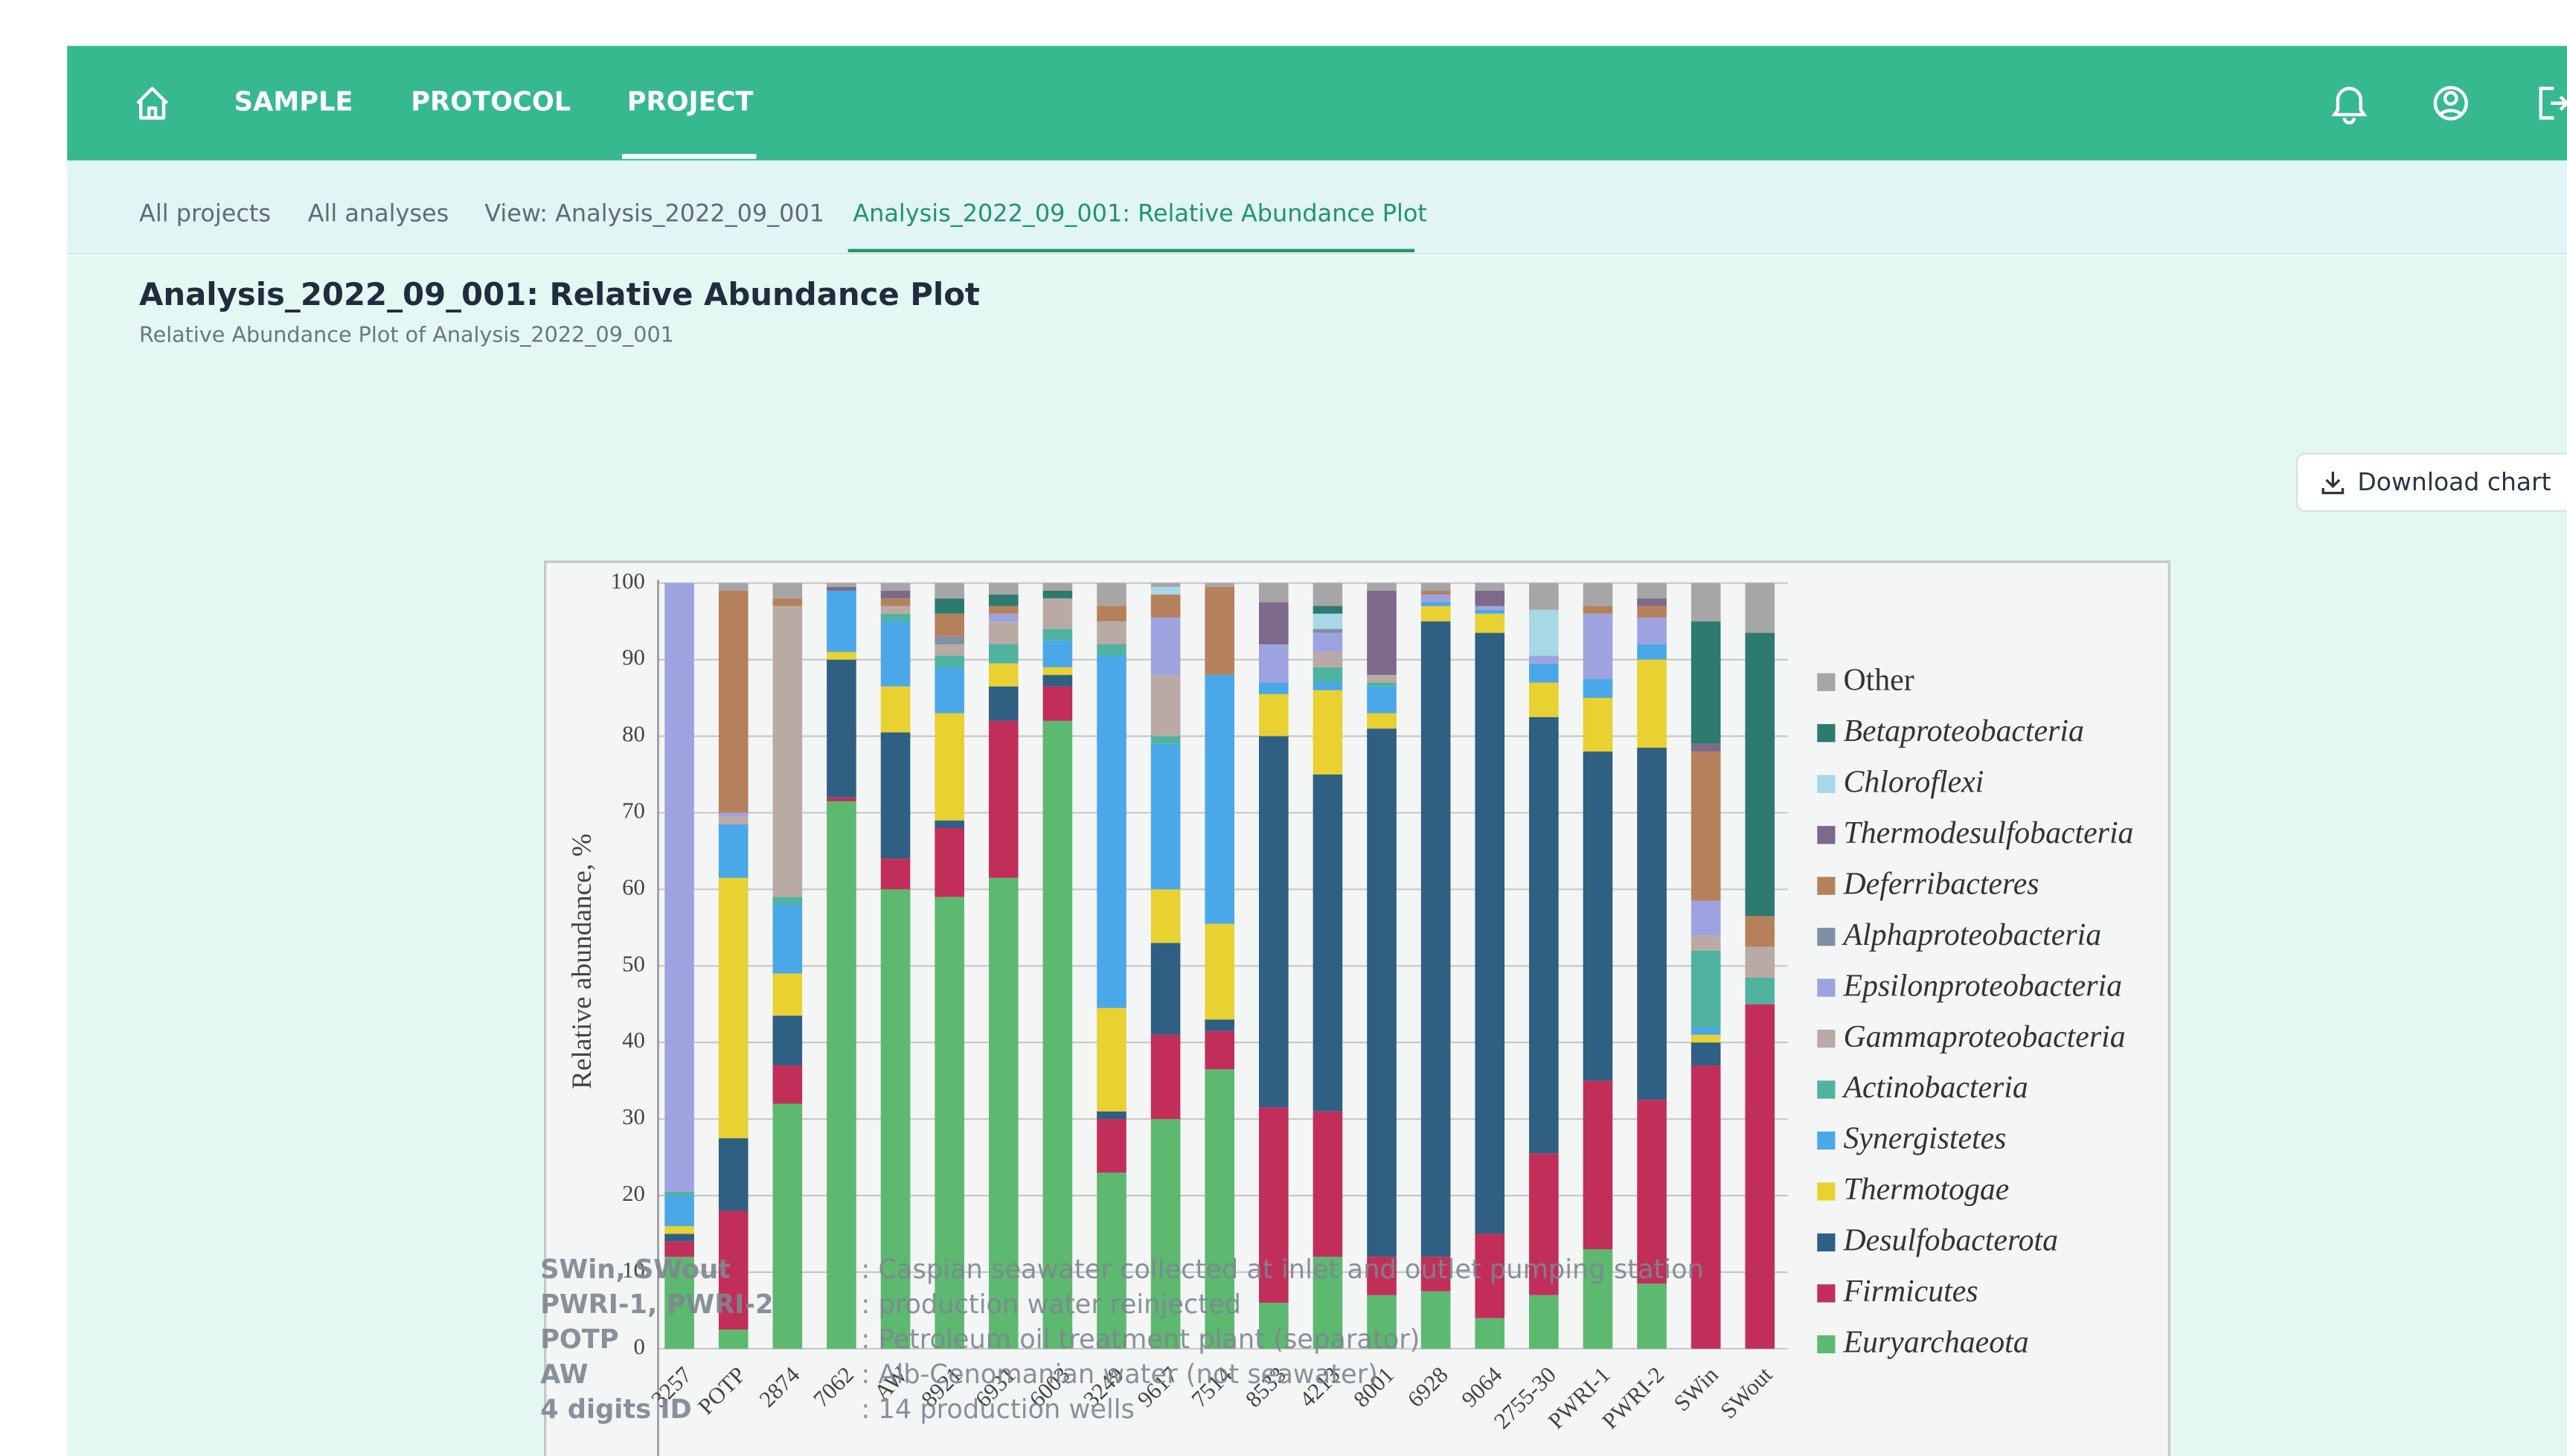 This screenshot has height=1456, width=2567. Describe the element at coordinates (582, 961) in the screenshot. I see `y-axis-label: Relative abundance, %` at that location.